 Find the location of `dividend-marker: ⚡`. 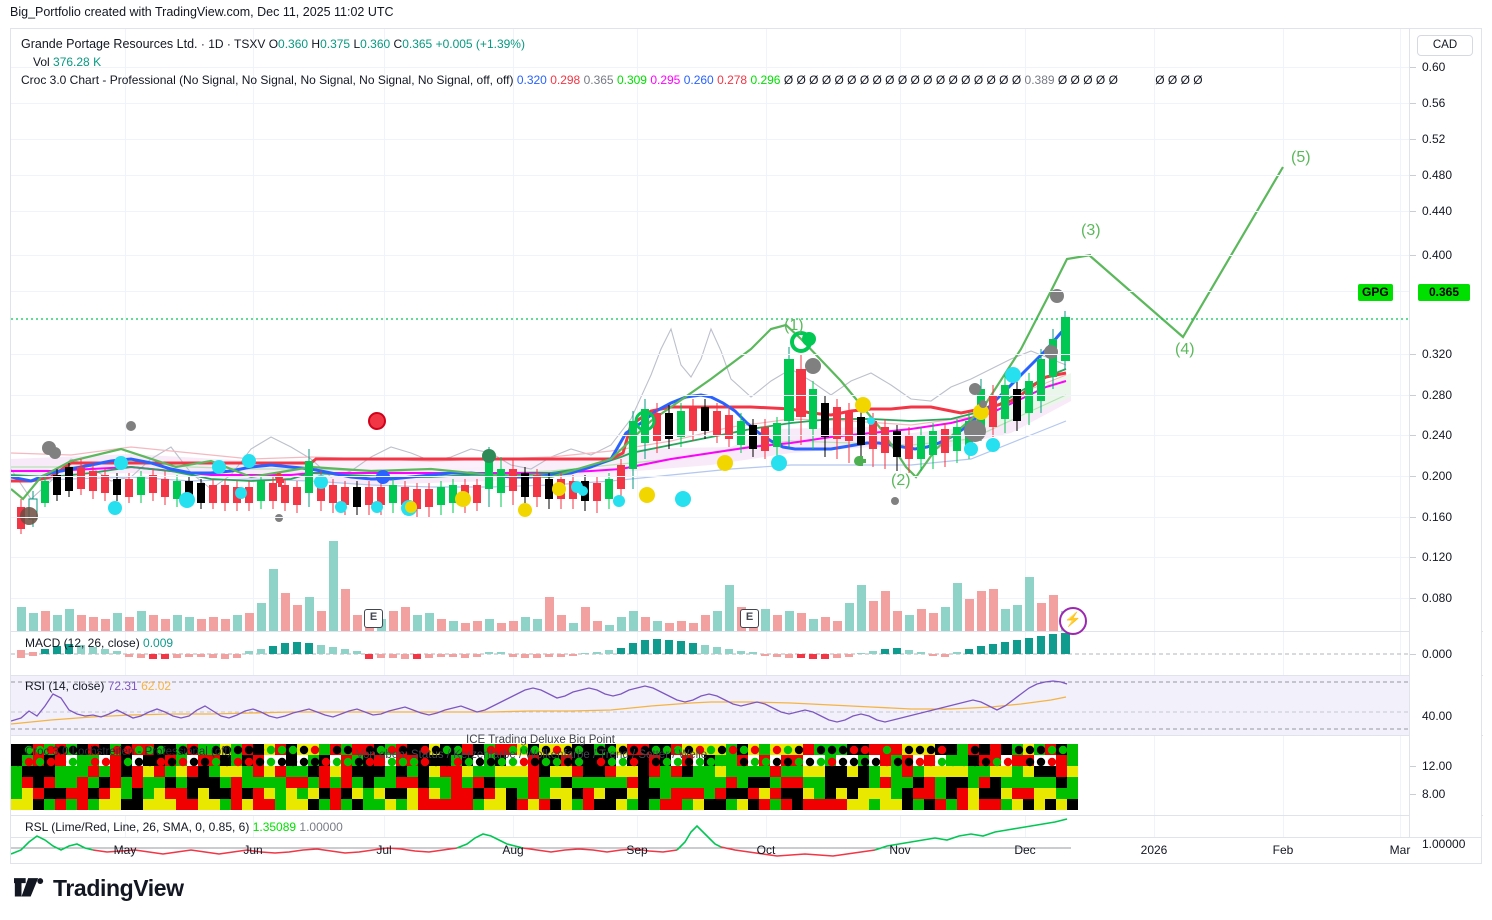

dividend-marker: ⚡ is located at coordinates (1073, 621).